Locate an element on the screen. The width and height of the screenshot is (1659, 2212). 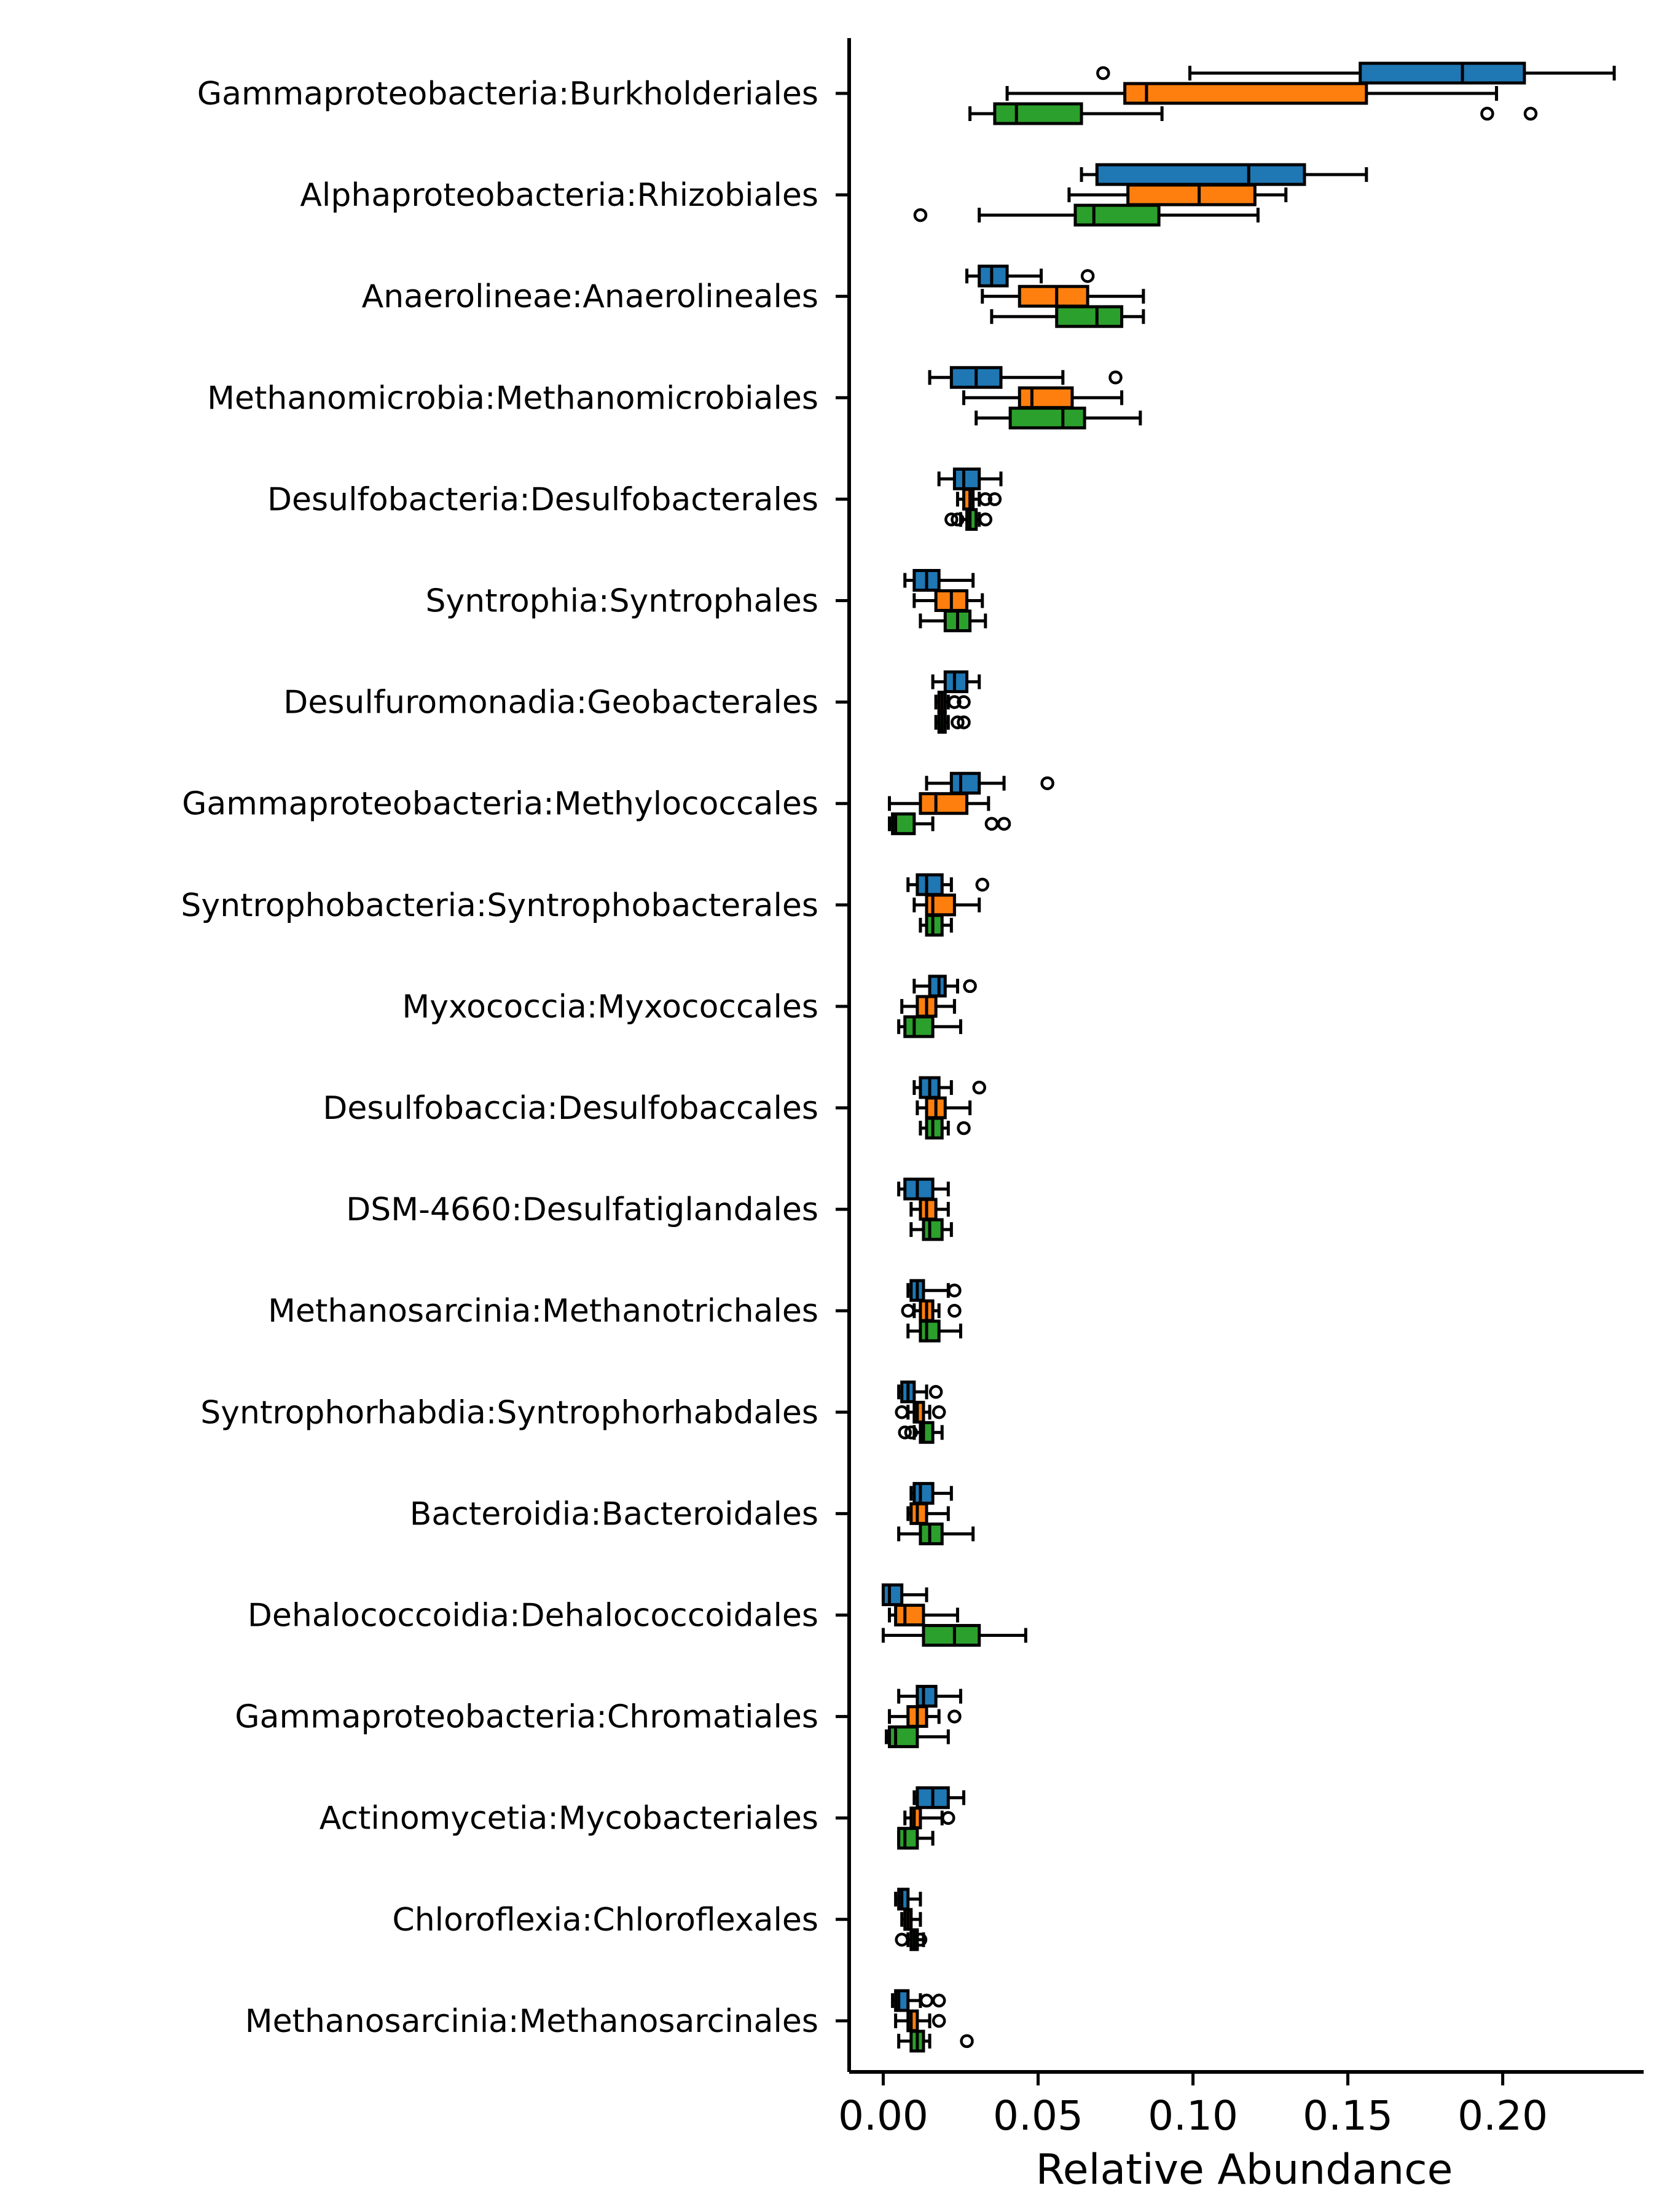
category-label: Bacteroidia:Bacteroidales is located at coordinates (614, 1514).